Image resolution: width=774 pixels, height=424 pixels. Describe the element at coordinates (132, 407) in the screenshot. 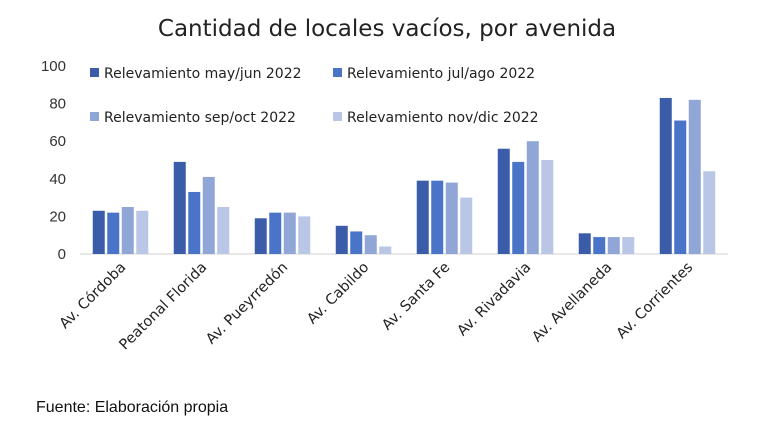

I see `source-note: Fuente: Elaboración propia` at that location.